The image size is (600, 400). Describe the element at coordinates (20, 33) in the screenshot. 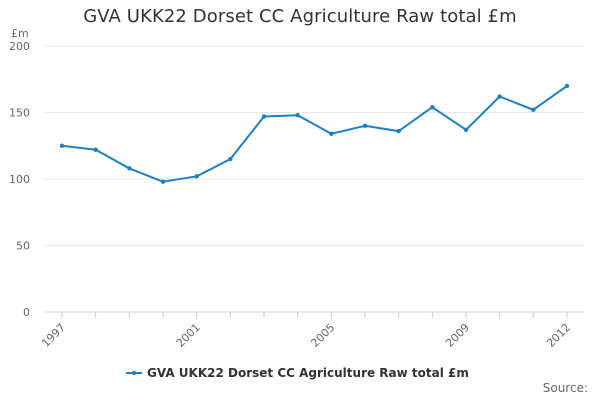

I see `y-axis-label: £m` at that location.